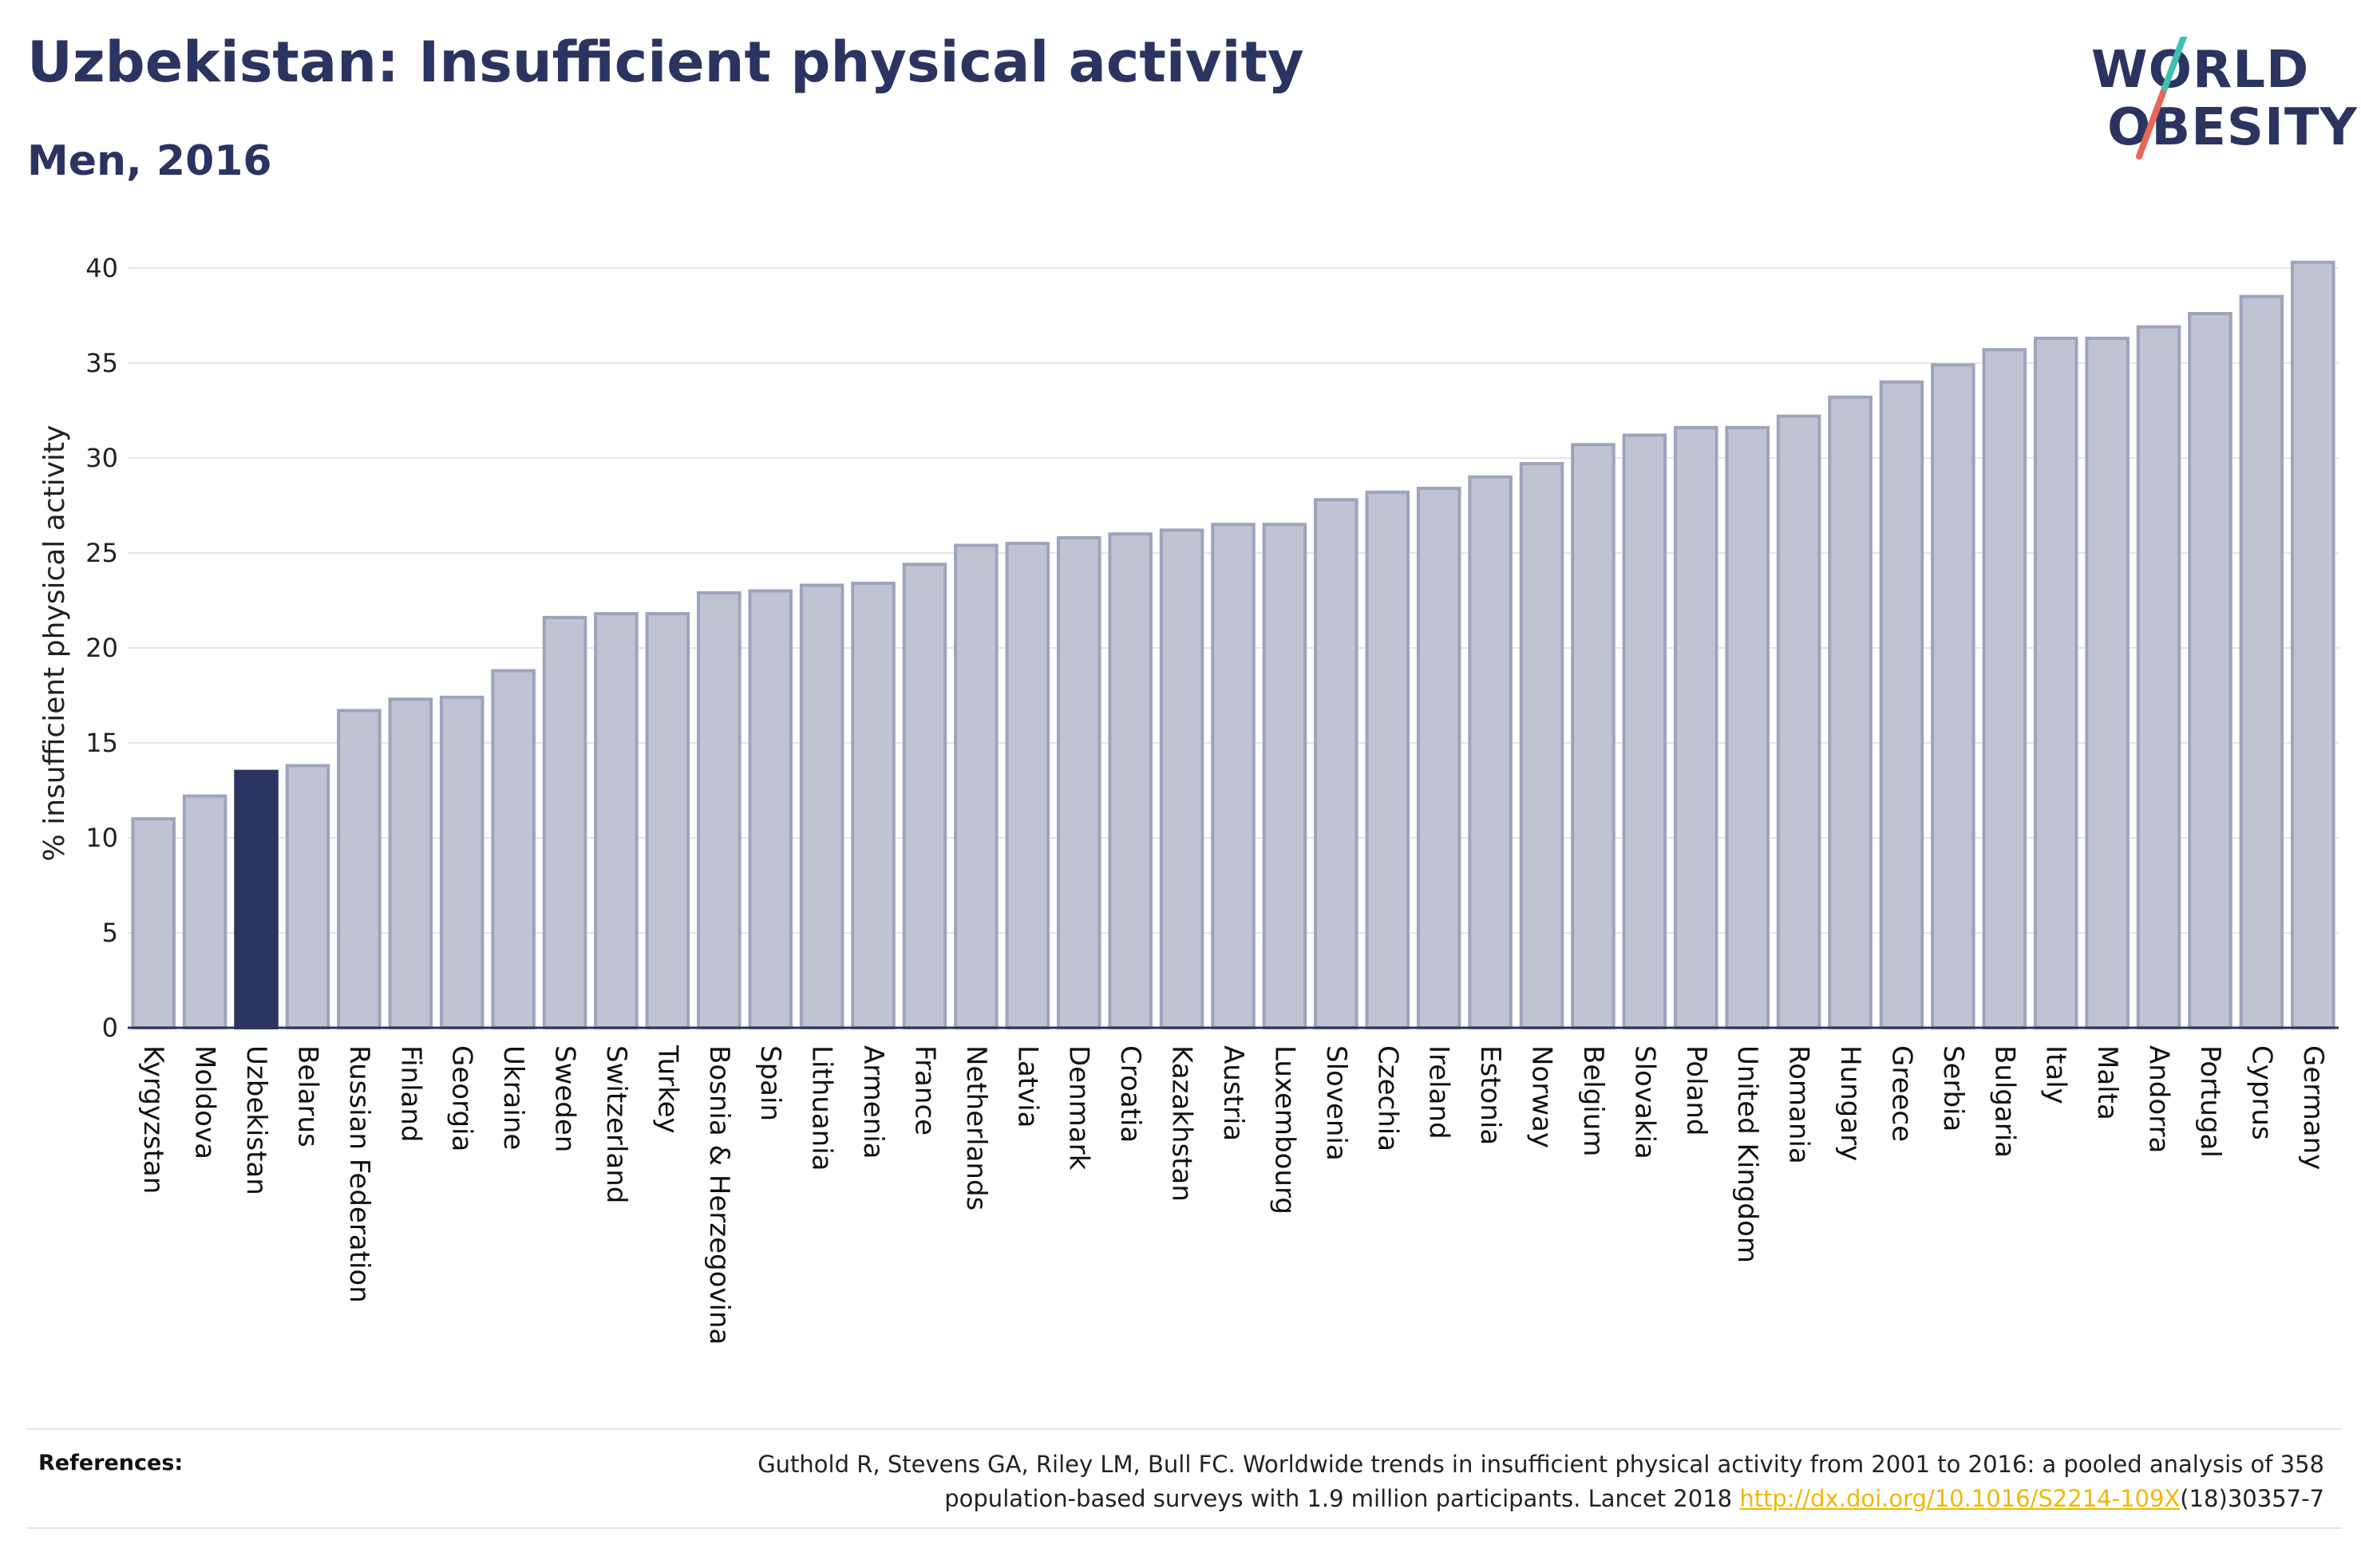  I want to click on world-obesity-logo: WORLD OBESITY, so click(2220, 104).